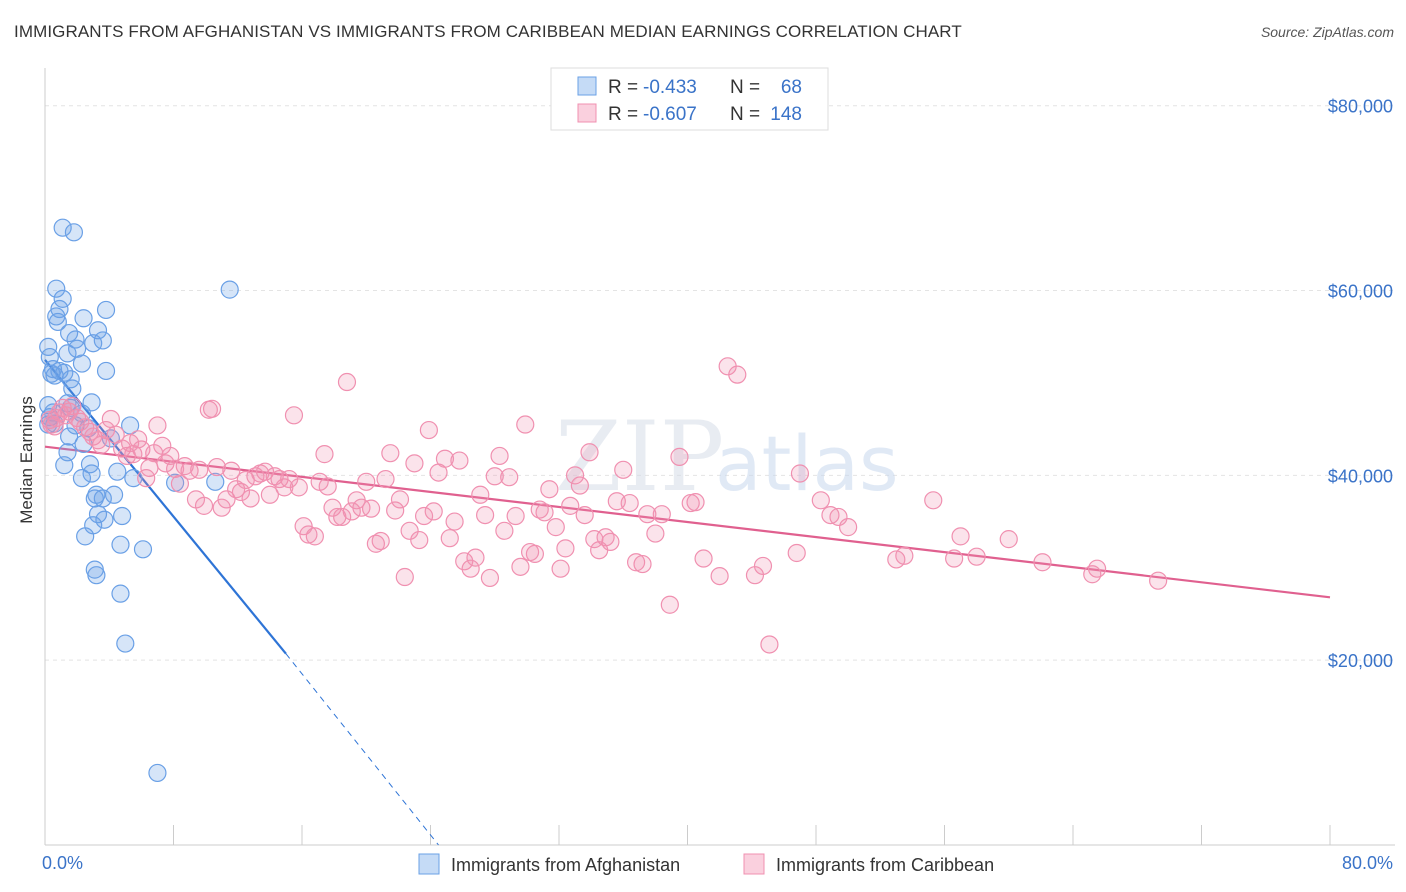 The width and height of the screenshot is (1406, 892). I want to click on watermark: ZIP atlas, so click(727, 457).